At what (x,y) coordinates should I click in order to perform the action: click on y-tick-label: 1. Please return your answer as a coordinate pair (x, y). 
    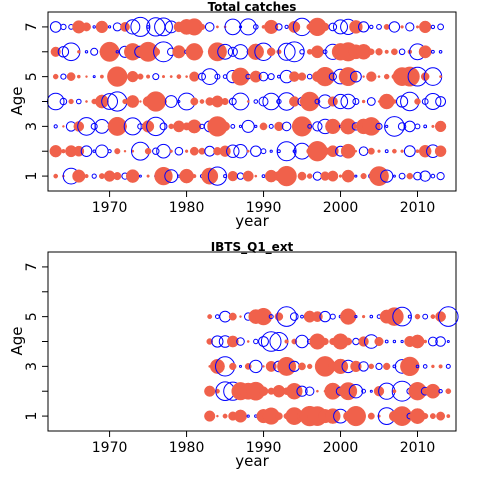
    Looking at the image, I should click on (32, 176).